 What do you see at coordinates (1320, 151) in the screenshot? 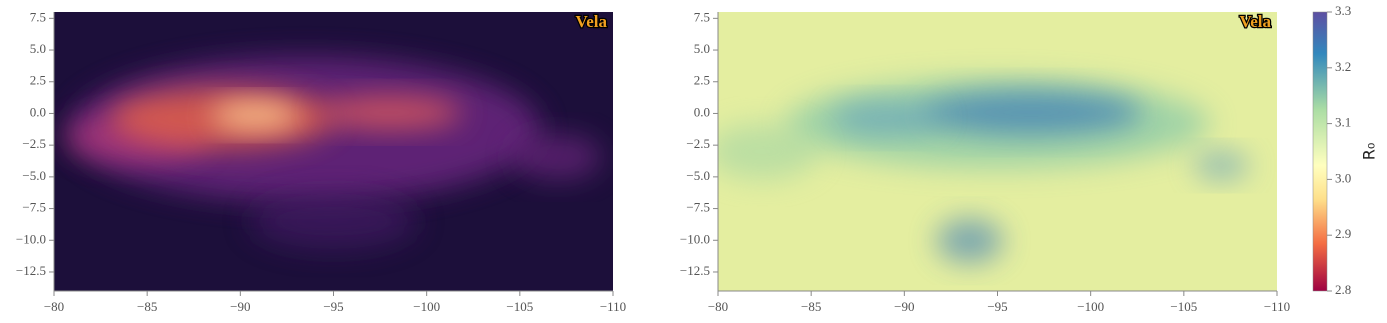
I see `colorbar` at bounding box center [1320, 151].